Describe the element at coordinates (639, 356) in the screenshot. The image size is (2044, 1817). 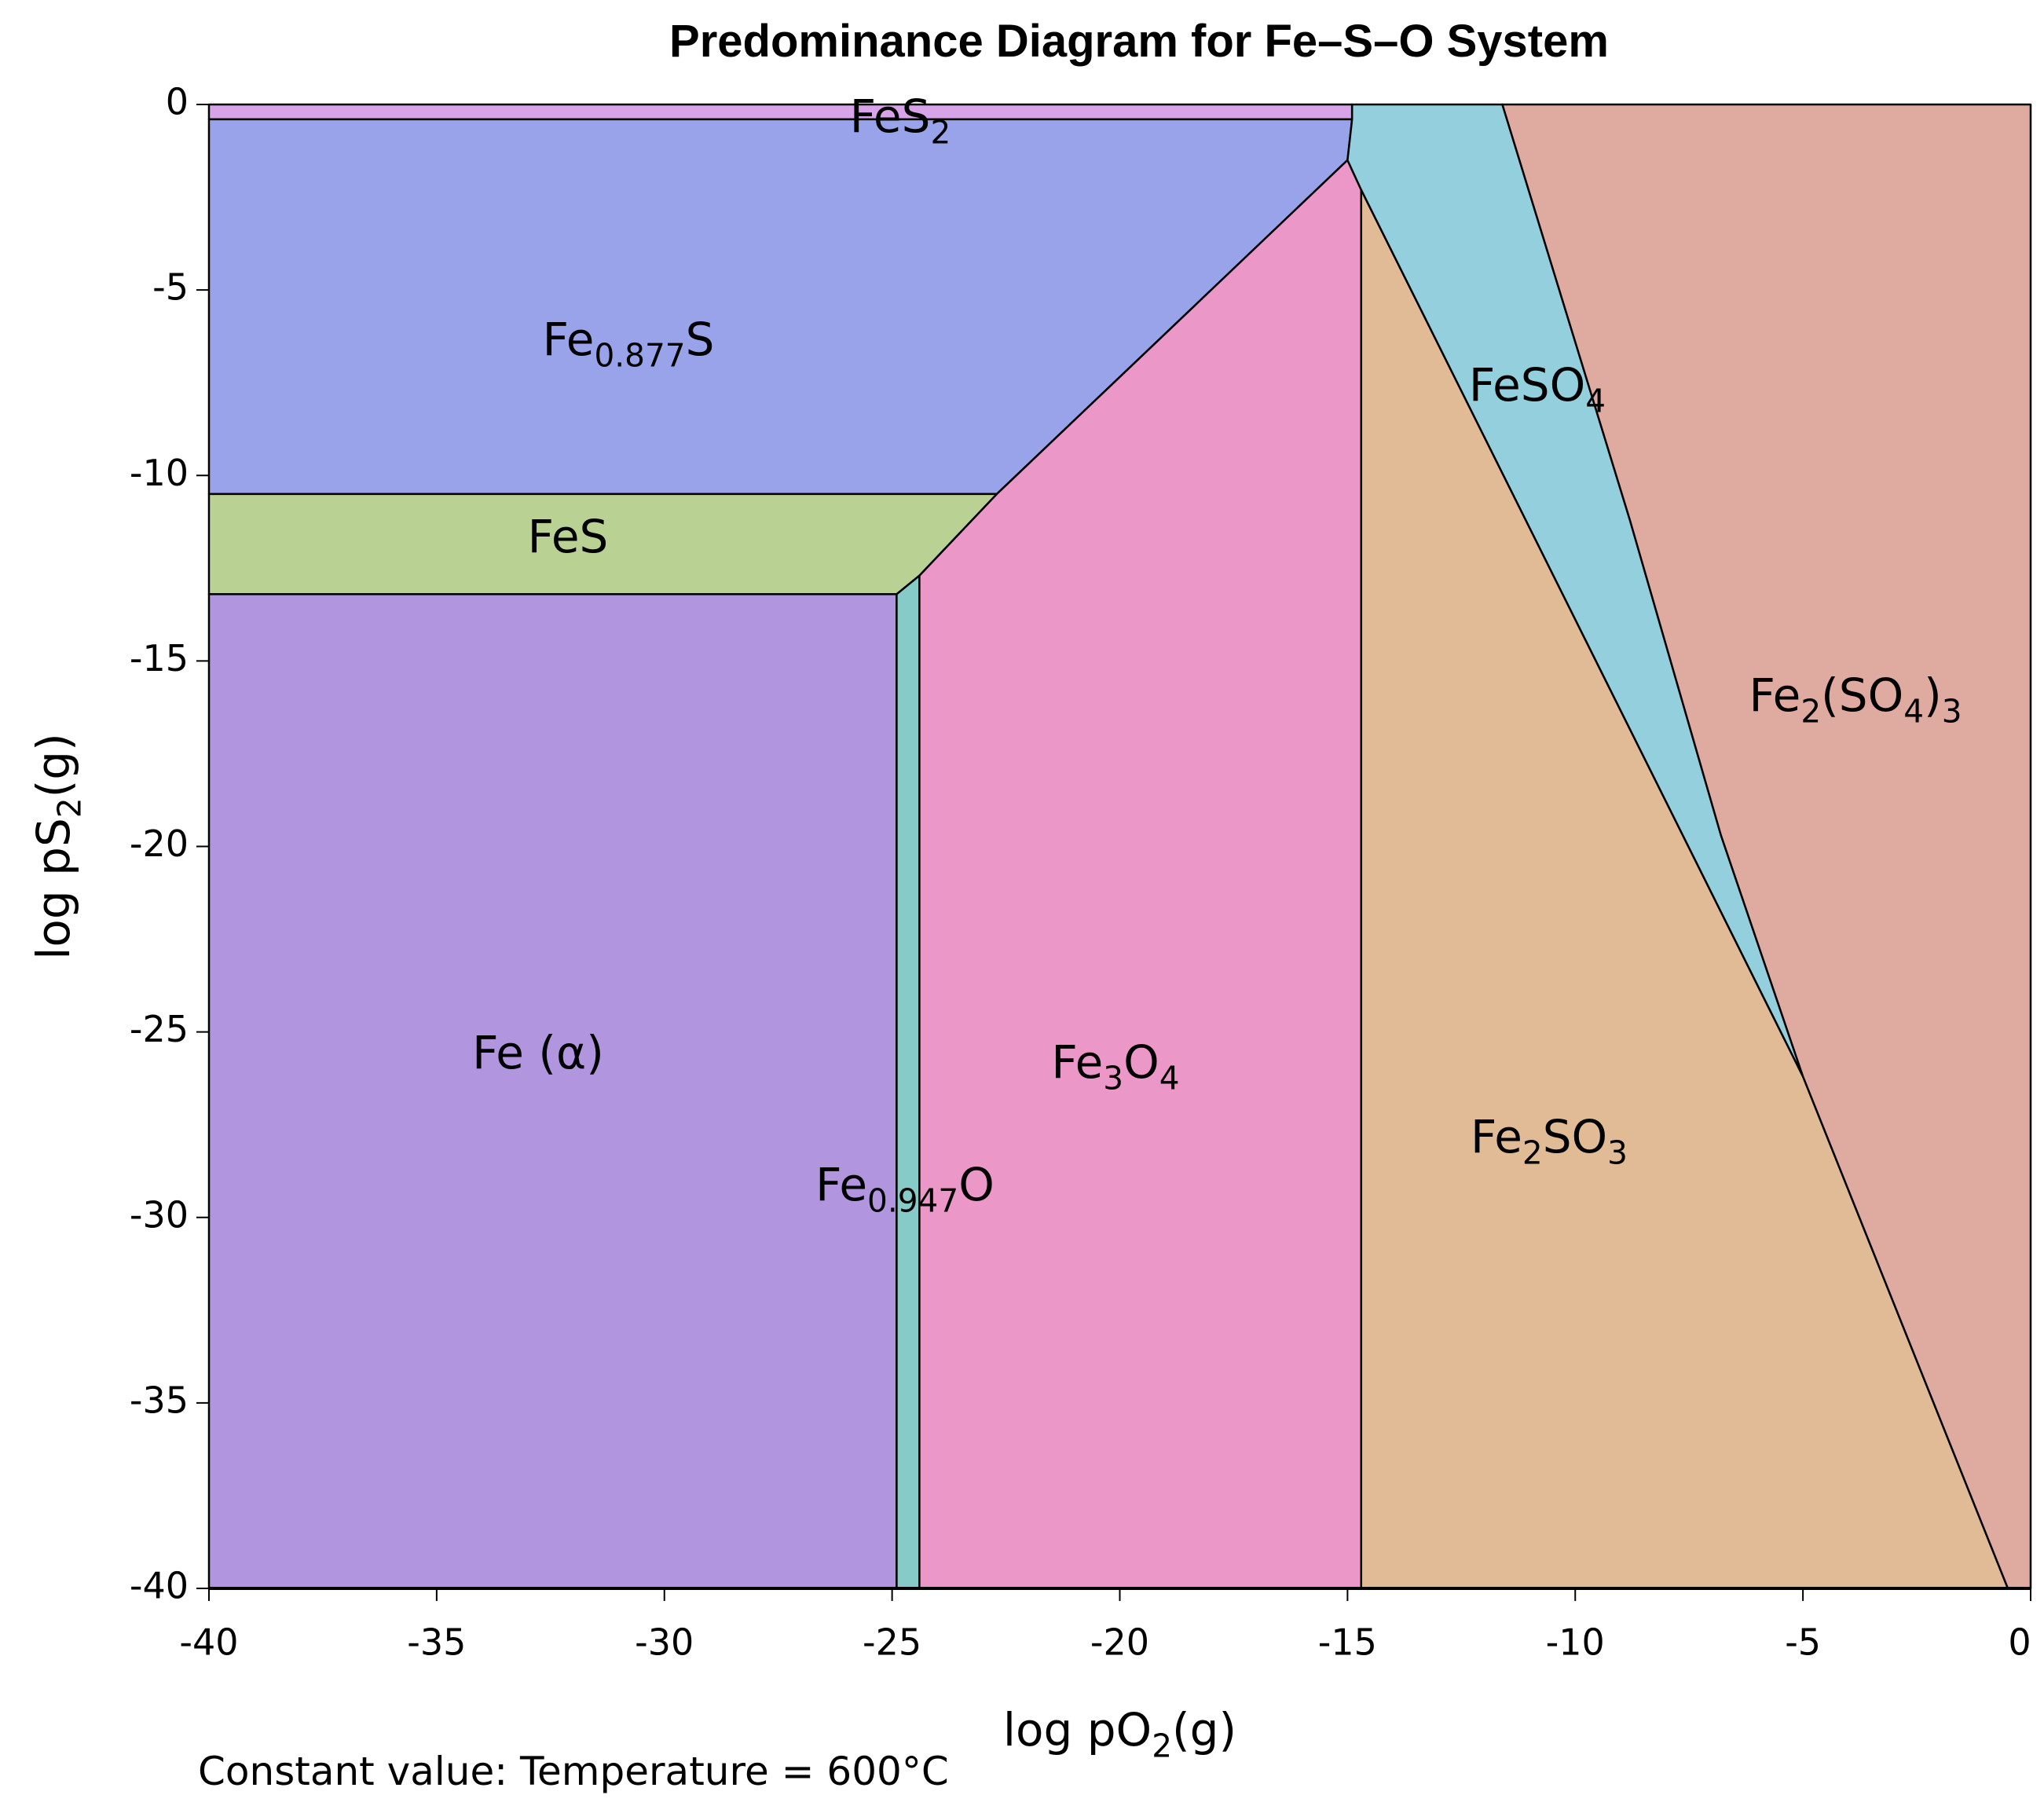
I see `subscript: 0.877` at that location.